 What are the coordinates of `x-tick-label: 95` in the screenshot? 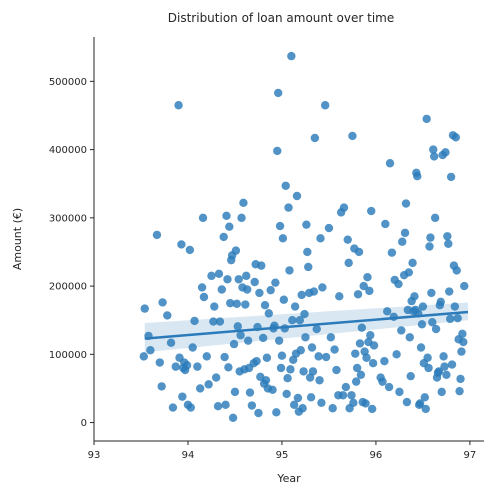 It's located at (282, 455).